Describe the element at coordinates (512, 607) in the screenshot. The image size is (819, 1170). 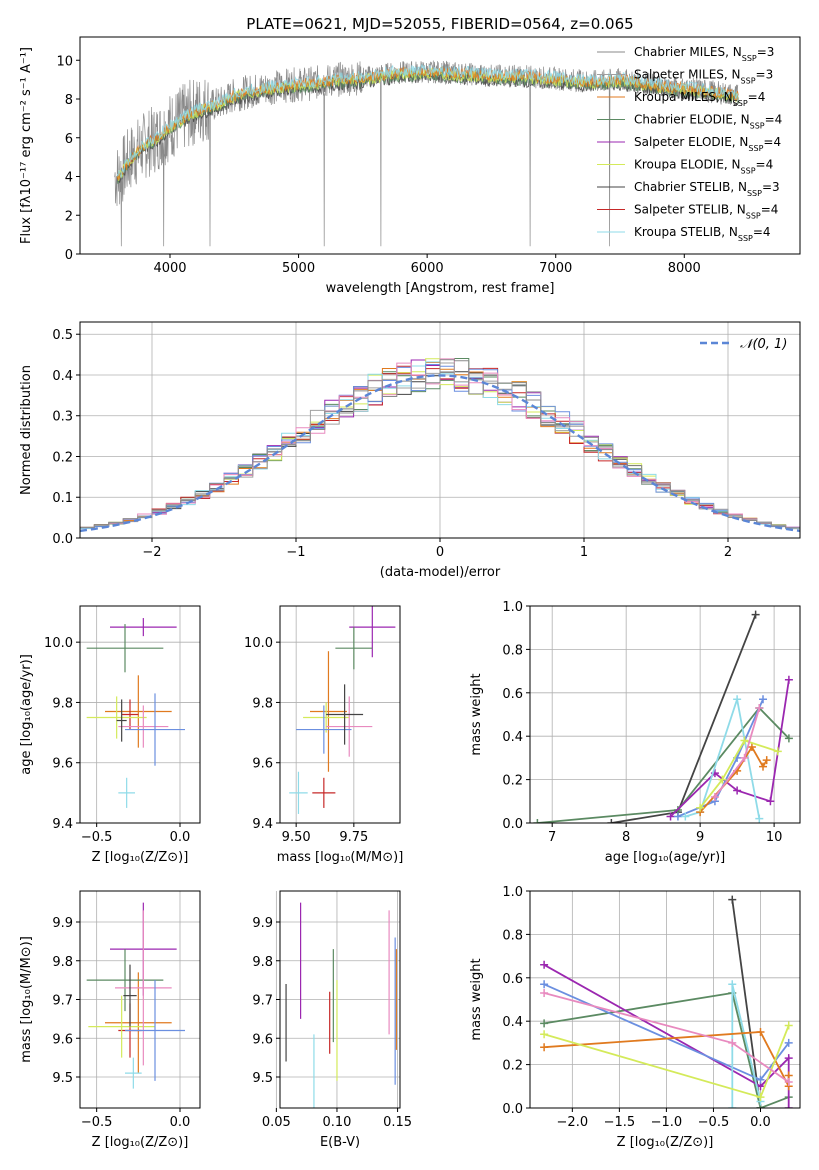
I see `y-tick-label: 1.0` at that location.